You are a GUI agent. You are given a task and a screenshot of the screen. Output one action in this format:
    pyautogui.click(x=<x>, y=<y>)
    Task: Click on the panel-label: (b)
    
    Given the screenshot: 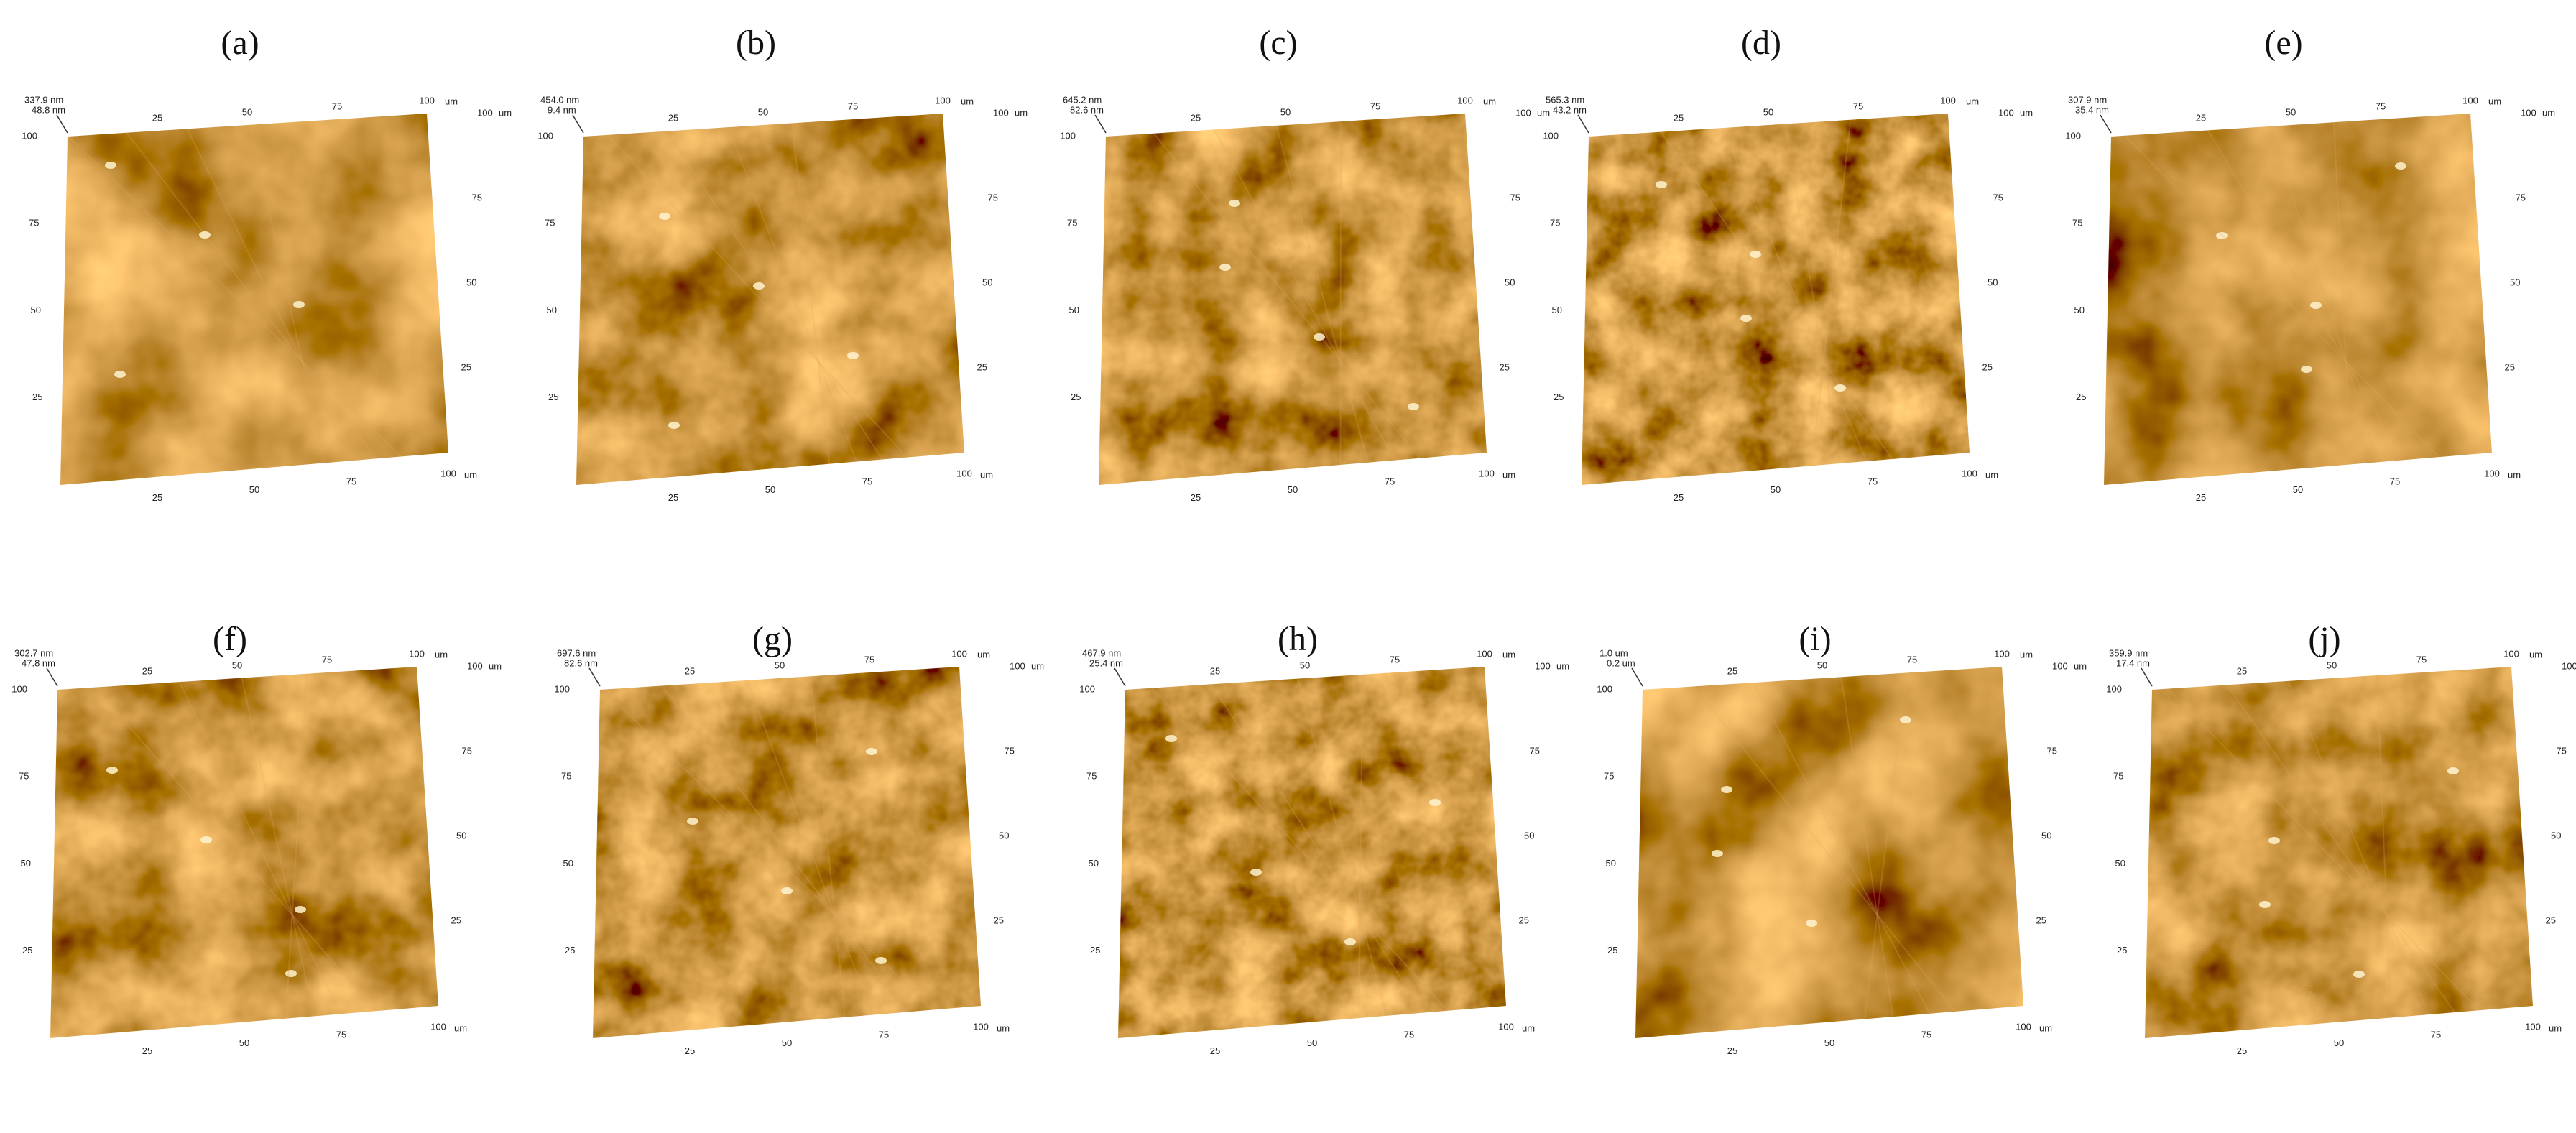 What is the action you would take?
    pyautogui.click(x=756, y=43)
    